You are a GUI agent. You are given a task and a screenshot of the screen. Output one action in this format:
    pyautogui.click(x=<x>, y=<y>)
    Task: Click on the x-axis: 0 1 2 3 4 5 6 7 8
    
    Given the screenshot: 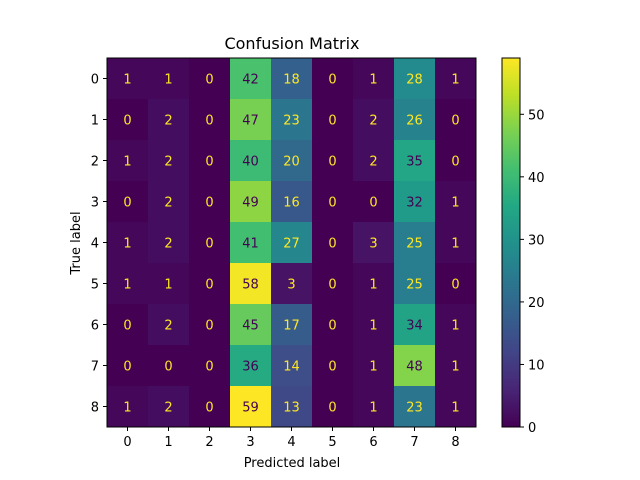 What is the action you would take?
    pyautogui.click(x=291, y=438)
    